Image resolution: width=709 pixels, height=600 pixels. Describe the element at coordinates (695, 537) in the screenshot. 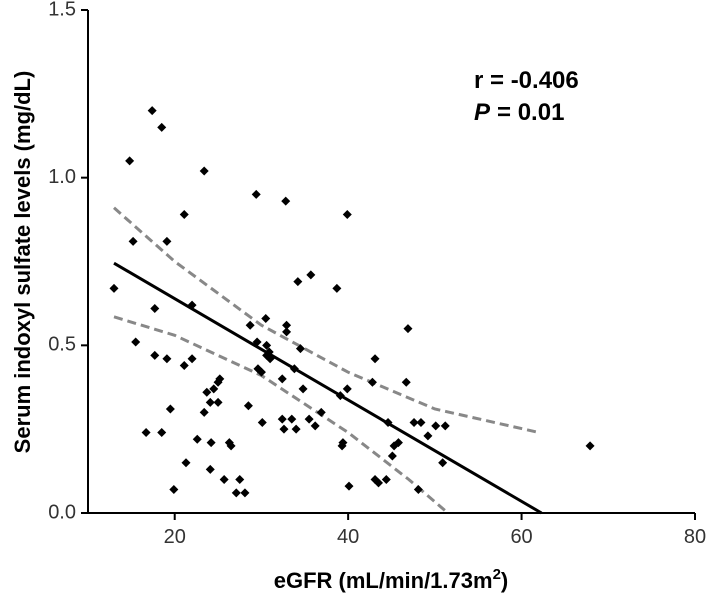

I see `x-tick-label: 80` at that location.